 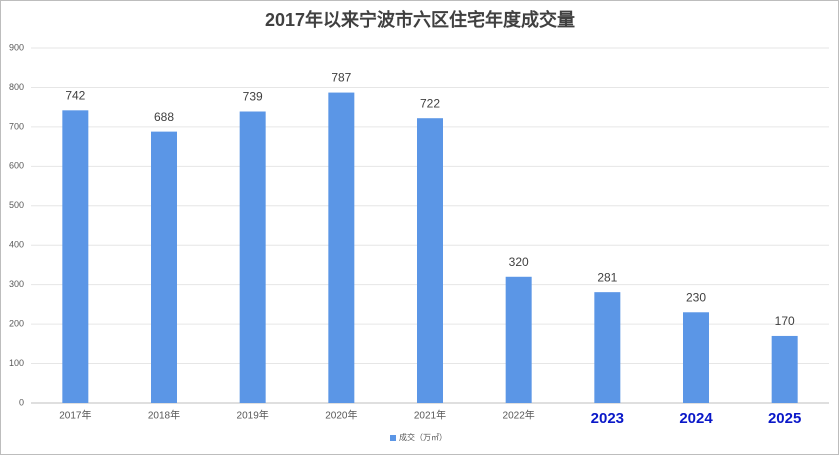 What do you see at coordinates (75, 95) in the screenshot?
I see `value-label: 742` at bounding box center [75, 95].